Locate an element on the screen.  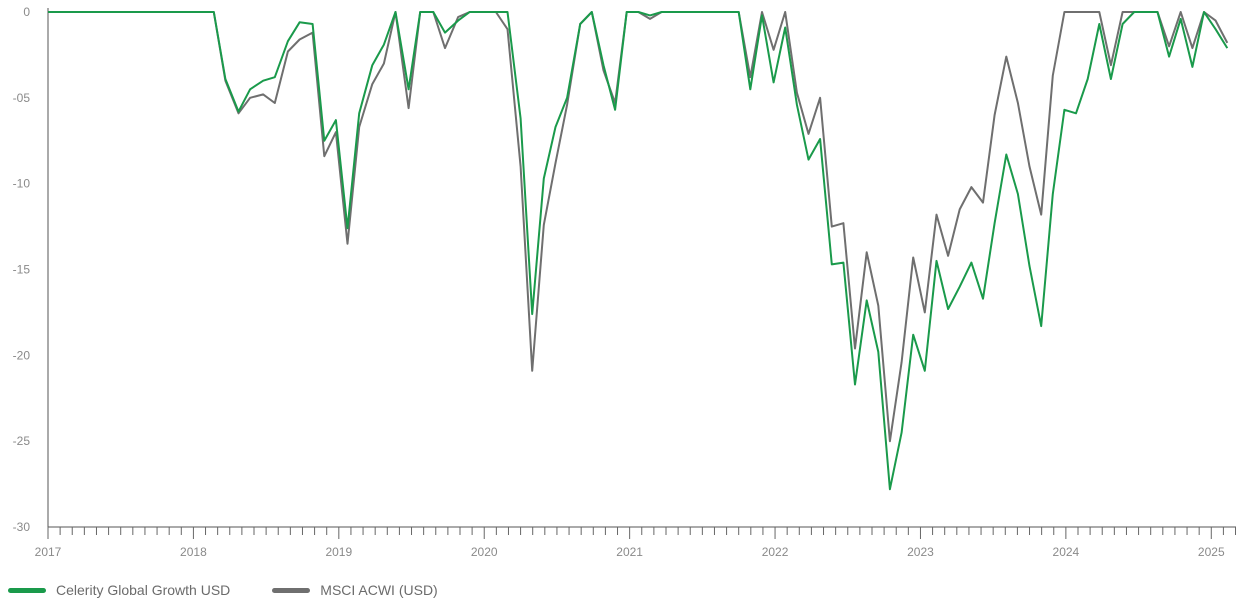
x-tick-label: 2021 is located at coordinates (629, 552).